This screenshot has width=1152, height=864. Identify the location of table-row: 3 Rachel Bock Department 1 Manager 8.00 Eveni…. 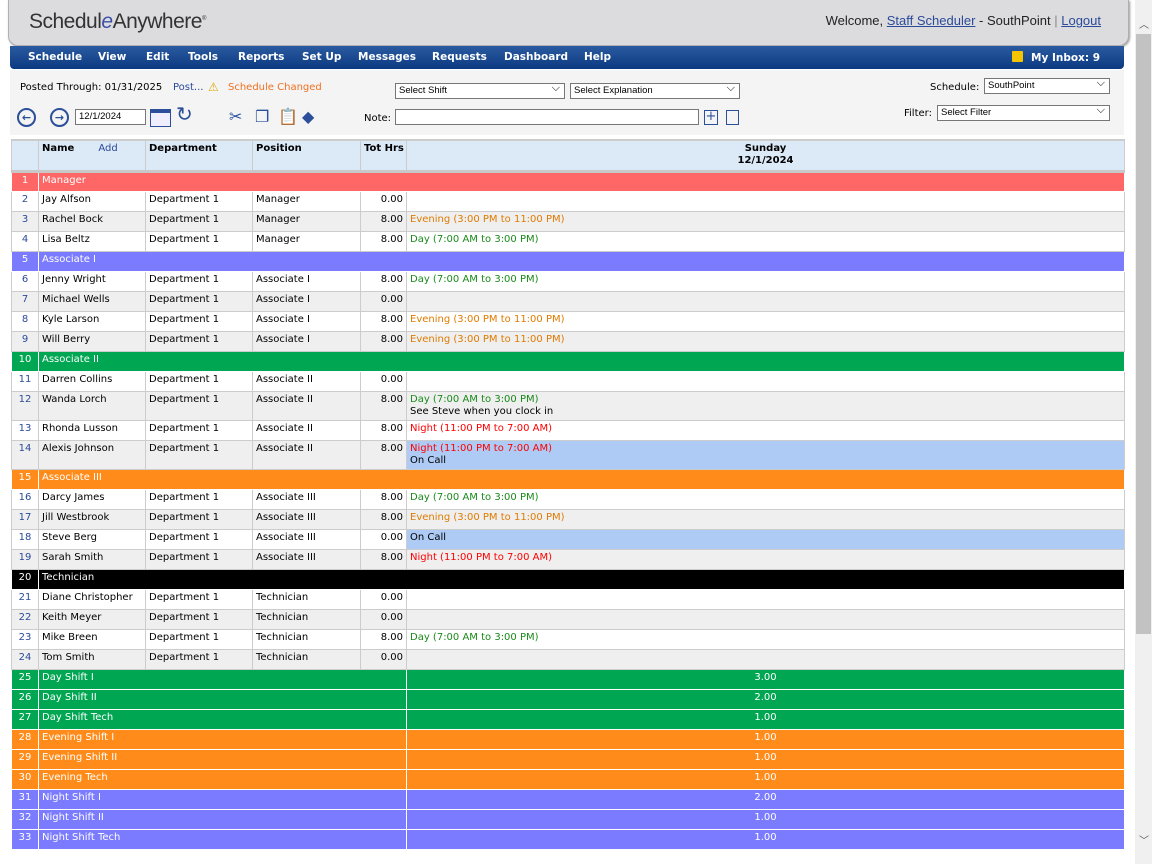
(568, 221).